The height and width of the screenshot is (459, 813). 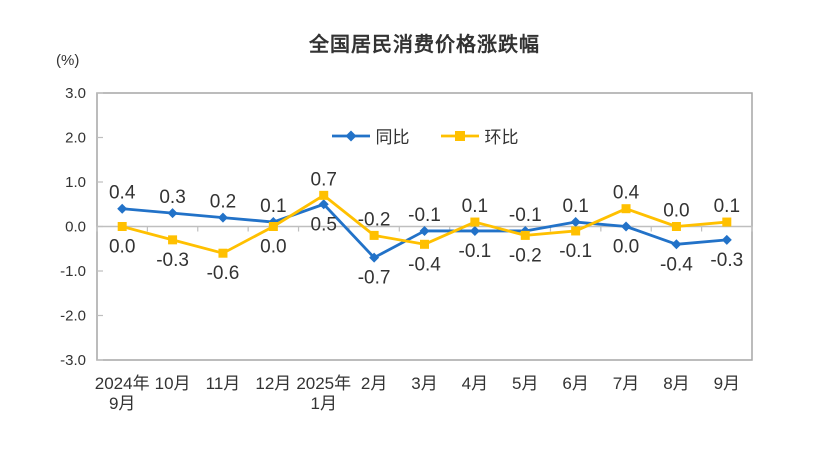 What do you see at coordinates (75, 93) in the screenshot?
I see `y-axis-label: 3.0` at bounding box center [75, 93].